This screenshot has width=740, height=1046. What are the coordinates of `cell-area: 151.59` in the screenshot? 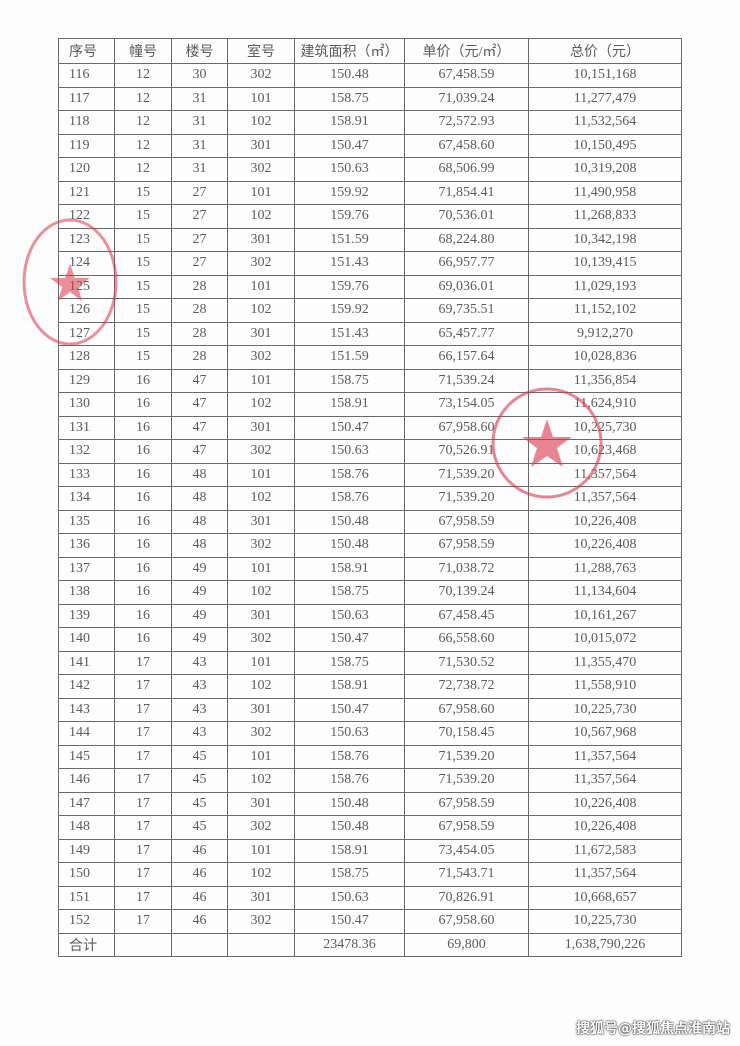 It's located at (349, 239).